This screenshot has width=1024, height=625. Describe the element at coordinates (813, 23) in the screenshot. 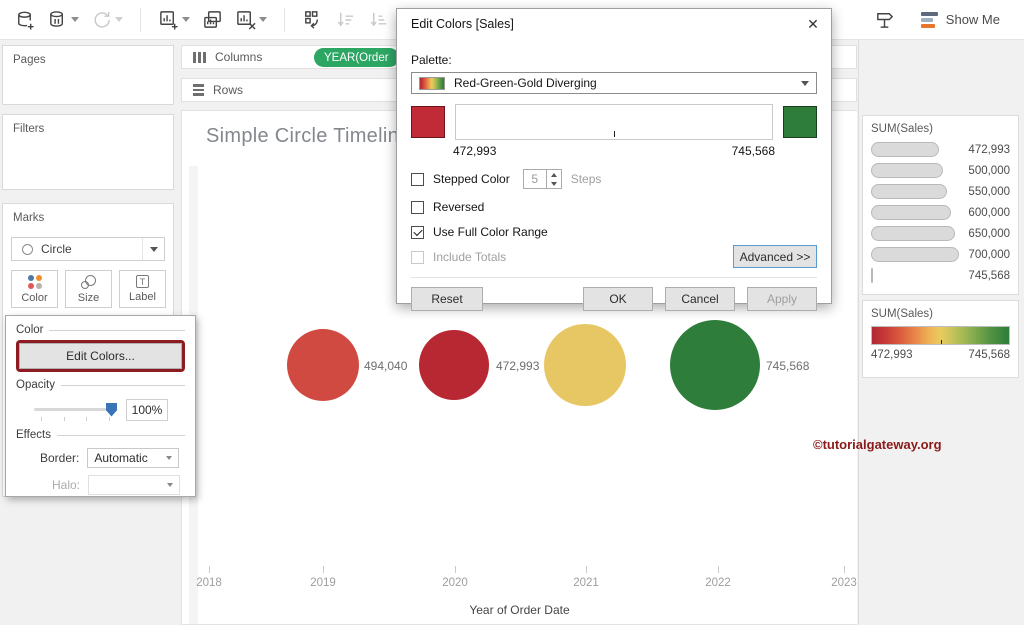

I see `close-icon: ✕` at that location.